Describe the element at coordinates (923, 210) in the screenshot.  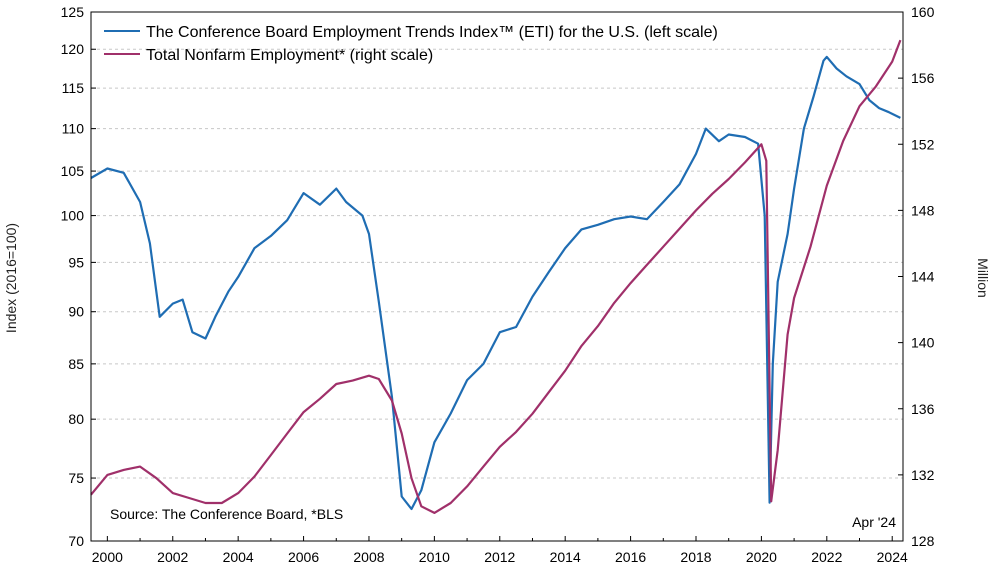
I see `right-tick-label: 148` at that location.